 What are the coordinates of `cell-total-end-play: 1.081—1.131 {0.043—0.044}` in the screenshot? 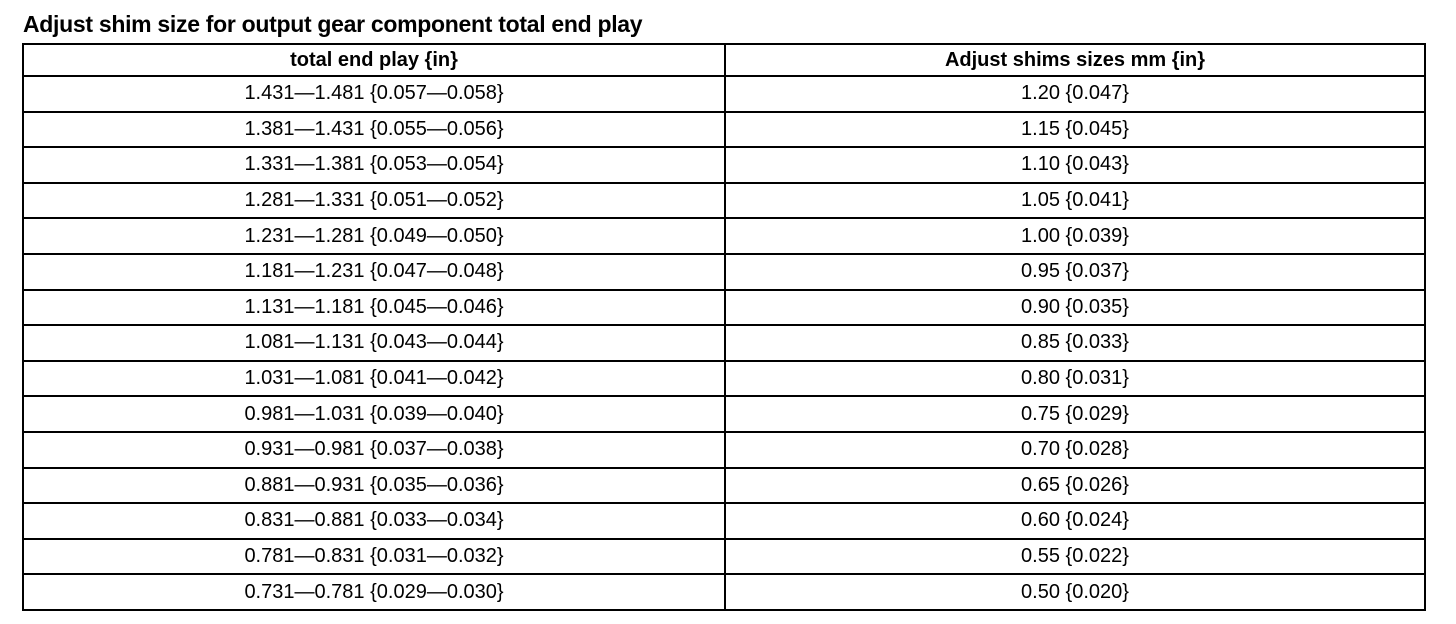 It's located at (374, 343).